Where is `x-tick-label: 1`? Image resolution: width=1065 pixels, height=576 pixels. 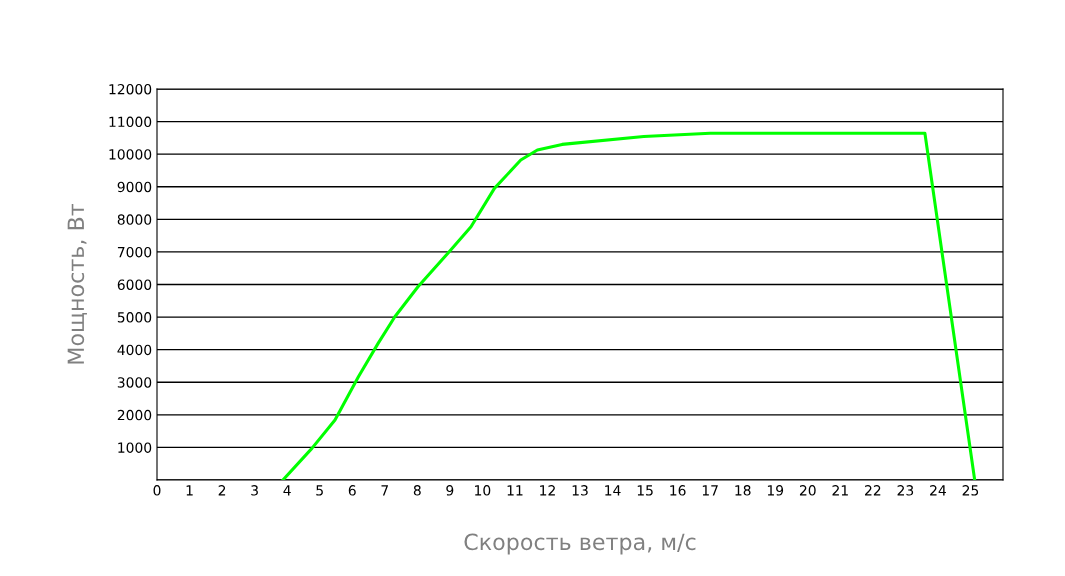 x-tick-label: 1 is located at coordinates (189, 490).